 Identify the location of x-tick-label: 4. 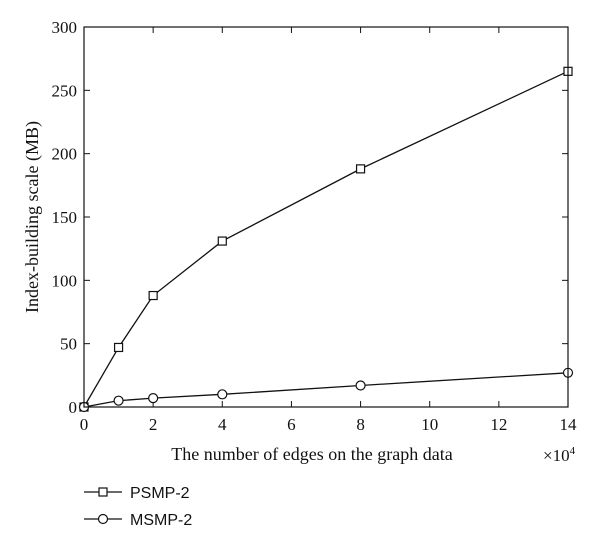
(222, 424).